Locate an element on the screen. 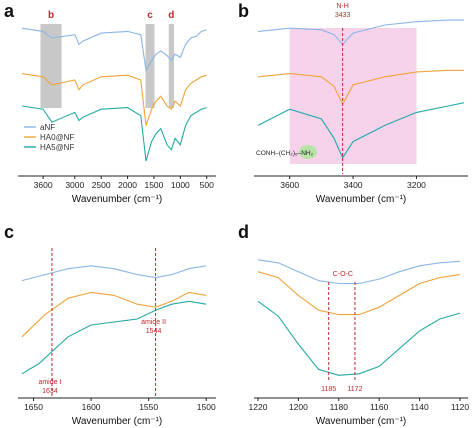 Image resolution: width=474 pixels, height=428 pixels. panel-letter-b: b is located at coordinates (243, 11).